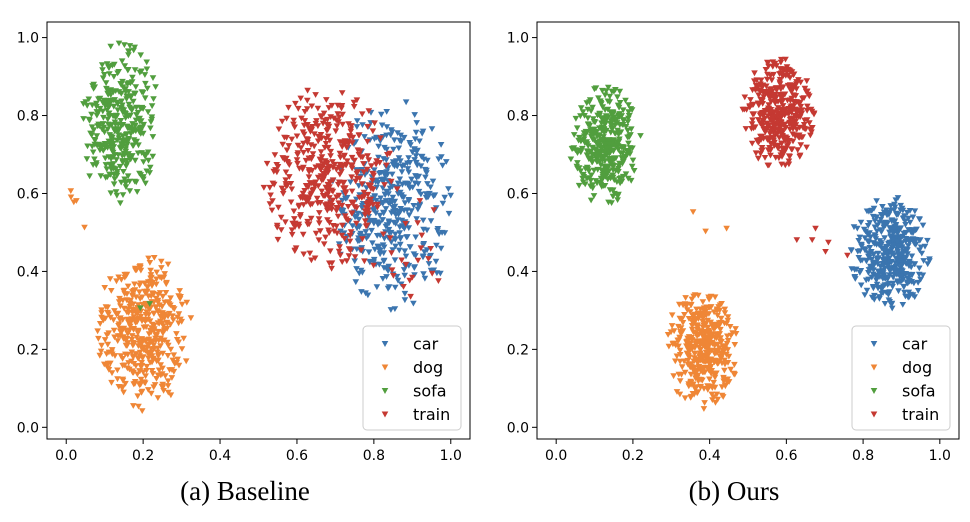 This screenshot has width=970, height=522. What do you see at coordinates (786, 456) in the screenshot?
I see `x-tick-label: 0.6` at bounding box center [786, 456].